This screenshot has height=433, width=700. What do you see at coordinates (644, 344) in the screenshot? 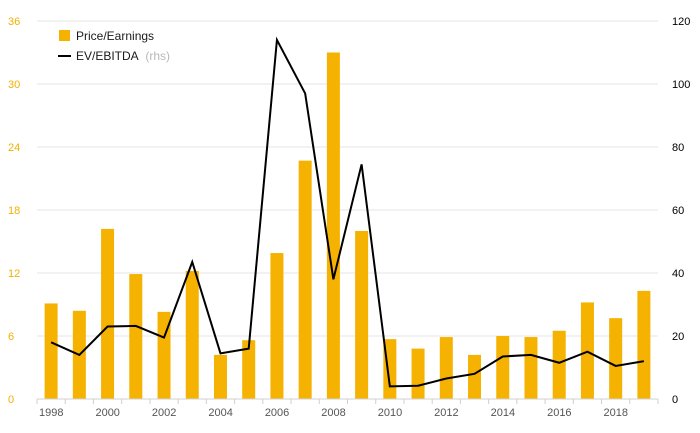
I see `bar-price-earnings-2019` at bounding box center [644, 344].